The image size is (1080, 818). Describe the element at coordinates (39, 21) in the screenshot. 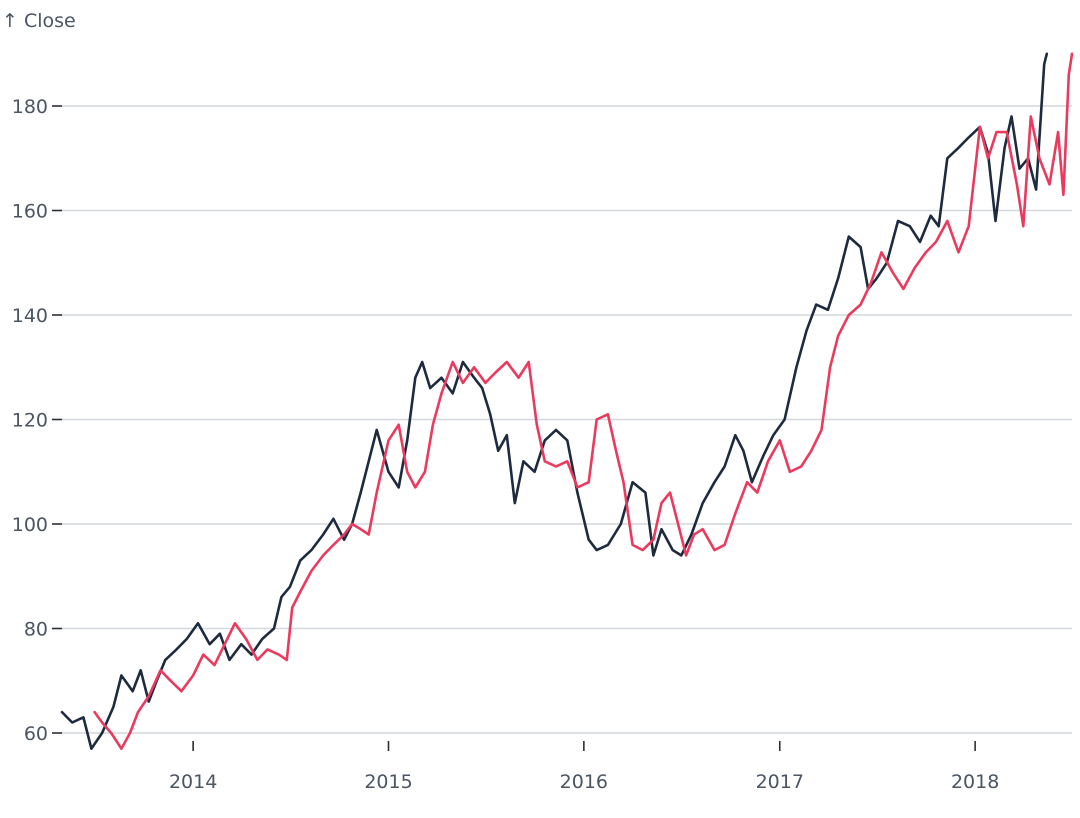

I see `y-axis-title: ↑ Close` at that location.